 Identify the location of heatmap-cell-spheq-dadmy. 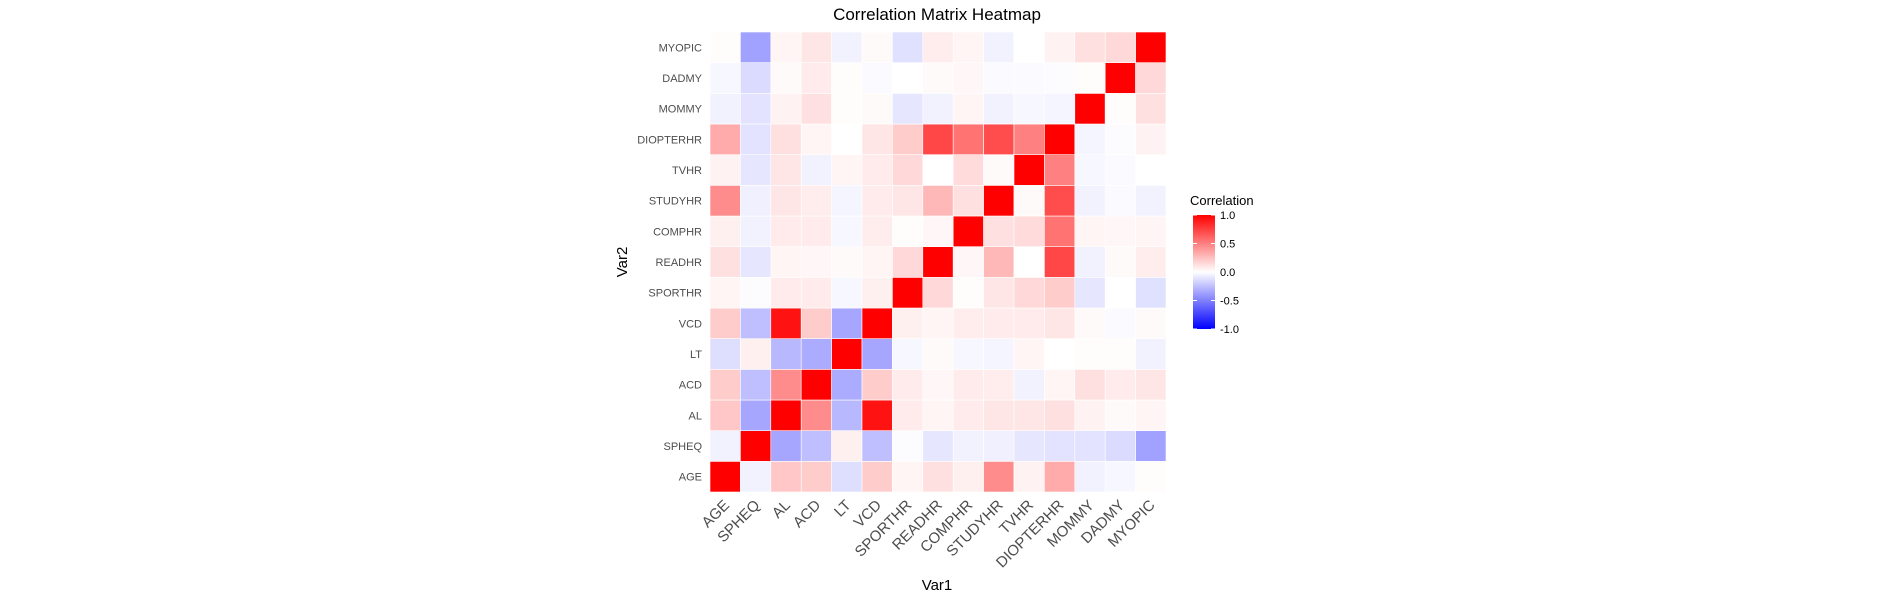
(756, 78).